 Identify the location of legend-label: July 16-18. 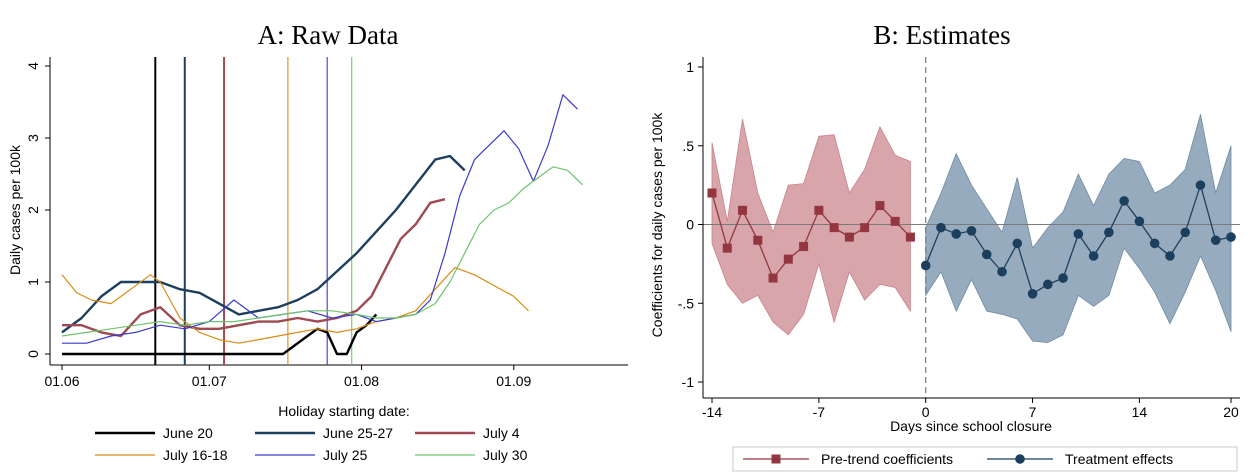
(195, 455).